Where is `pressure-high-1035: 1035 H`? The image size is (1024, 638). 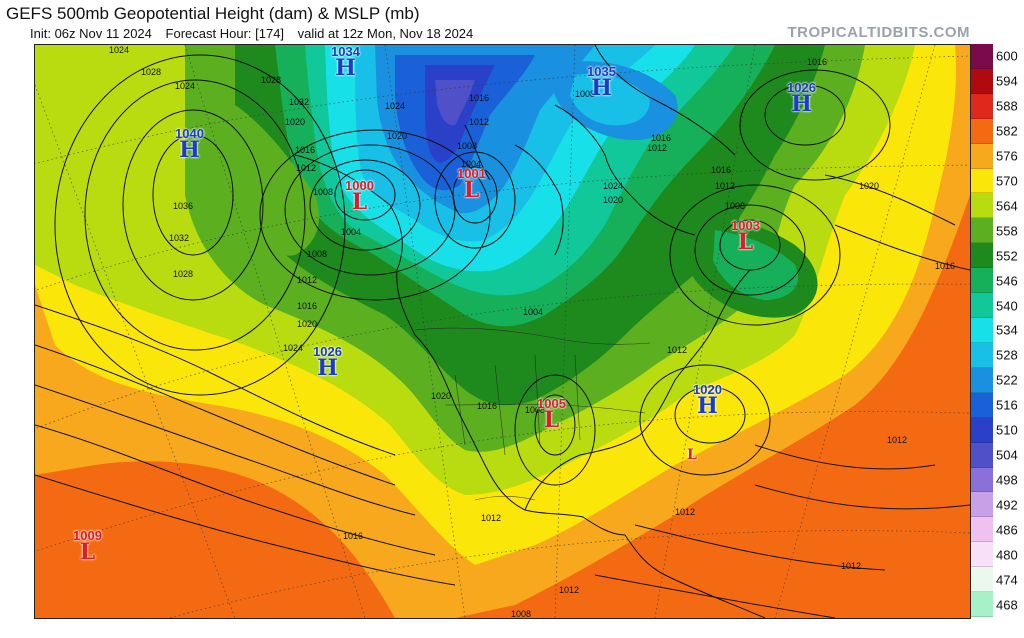 pressure-high-1035: 1035 H is located at coordinates (601, 82).